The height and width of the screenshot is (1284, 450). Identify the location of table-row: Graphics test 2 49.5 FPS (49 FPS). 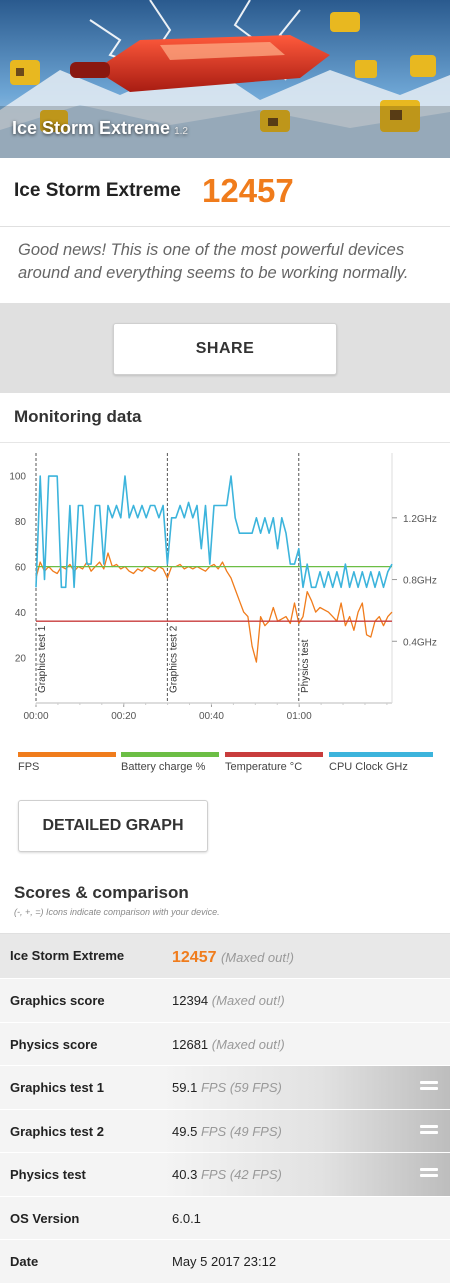
(225, 1131).